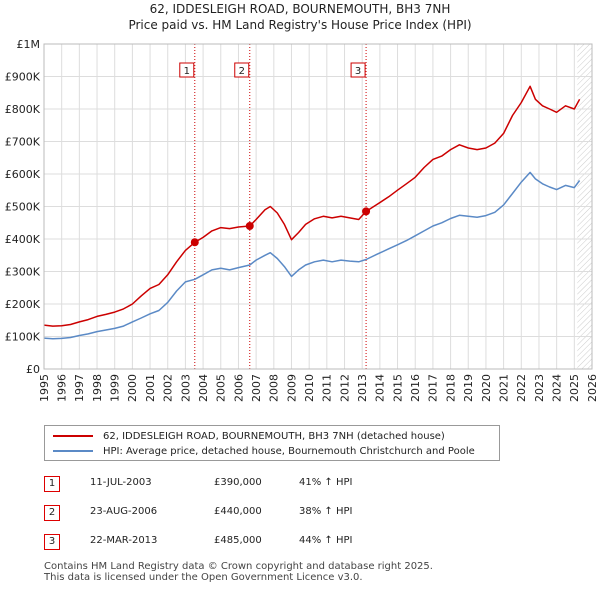 Image resolution: width=600 pixels, height=590 pixels. I want to click on x-tick-label: 2015, so click(397, 388).